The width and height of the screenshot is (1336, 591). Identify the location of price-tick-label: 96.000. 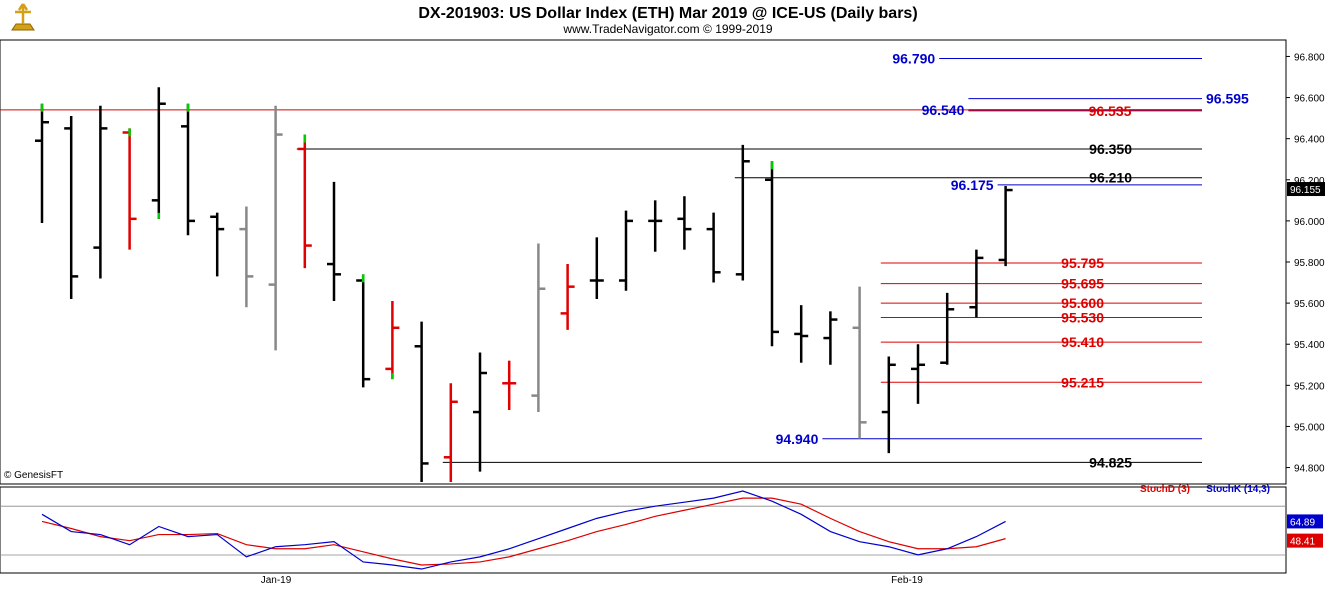
(1309, 222).